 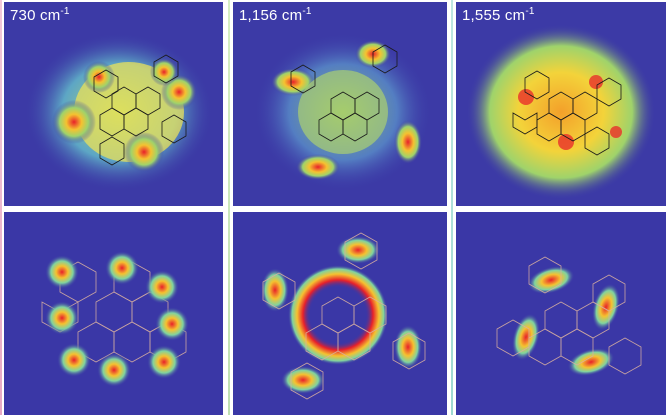 I want to click on panel-label-1156: 1,156 cm-1, so click(x=275, y=15).